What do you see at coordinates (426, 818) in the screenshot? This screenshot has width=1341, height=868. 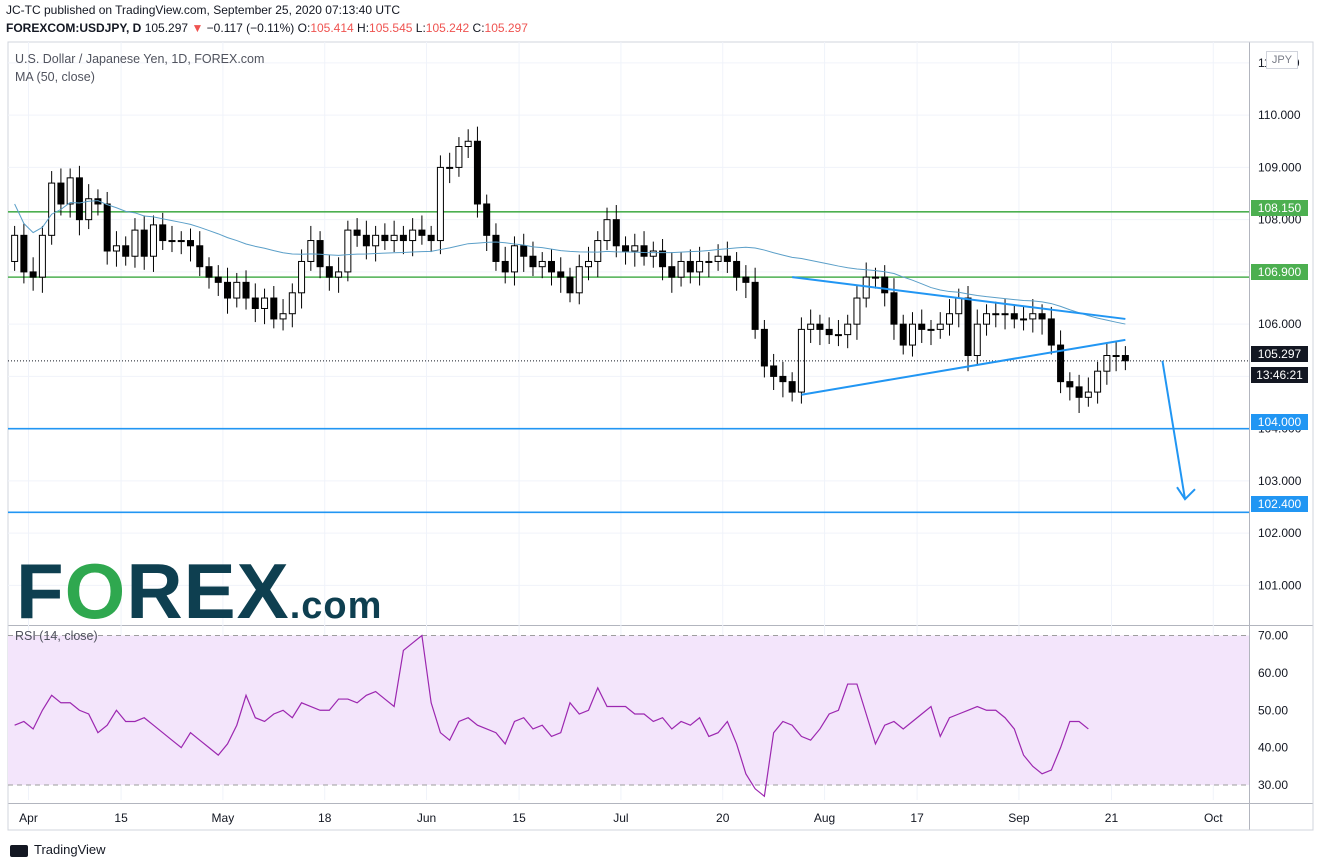 I see `x-tick-label: Jun` at bounding box center [426, 818].